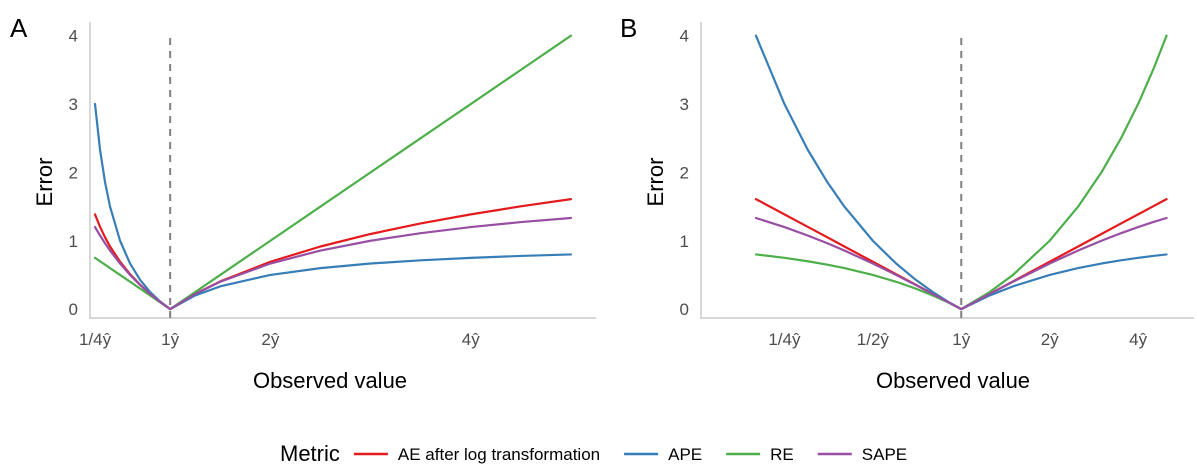 This screenshot has width=1197, height=473. I want to click on panel-b-x-axis-title: Observed value, so click(953, 380).